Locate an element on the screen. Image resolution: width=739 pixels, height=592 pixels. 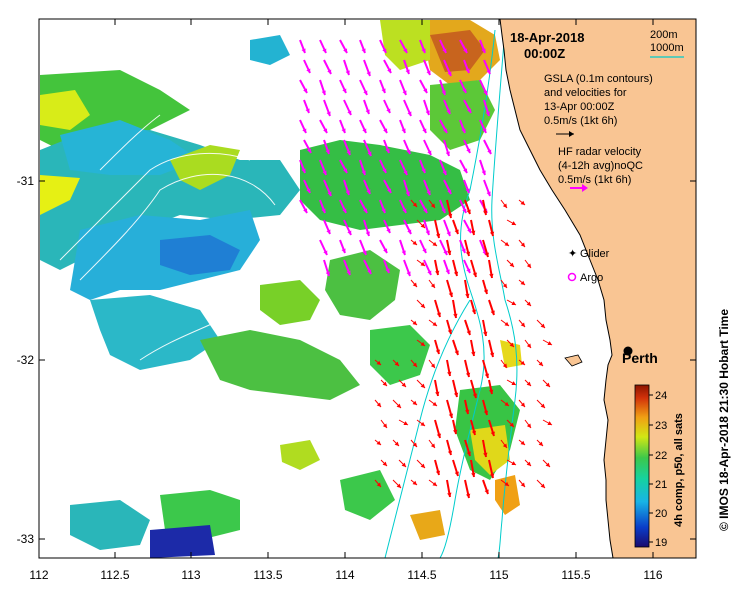
island is located at coordinates (573, 360).